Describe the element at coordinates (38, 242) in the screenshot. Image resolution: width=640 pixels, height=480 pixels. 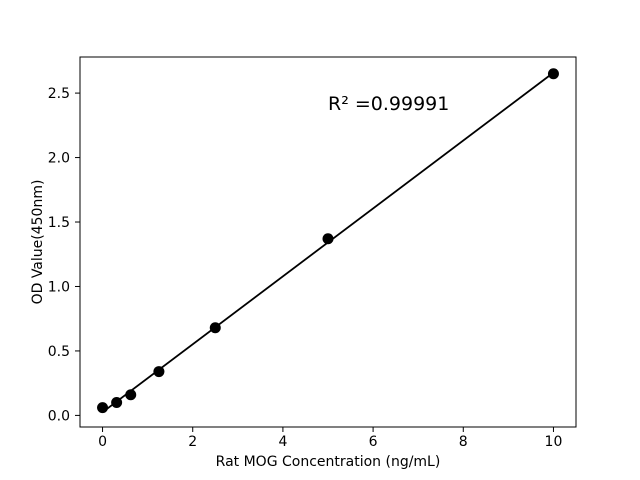
I see `y-axis-label: OD Value(450nm)` at that location.